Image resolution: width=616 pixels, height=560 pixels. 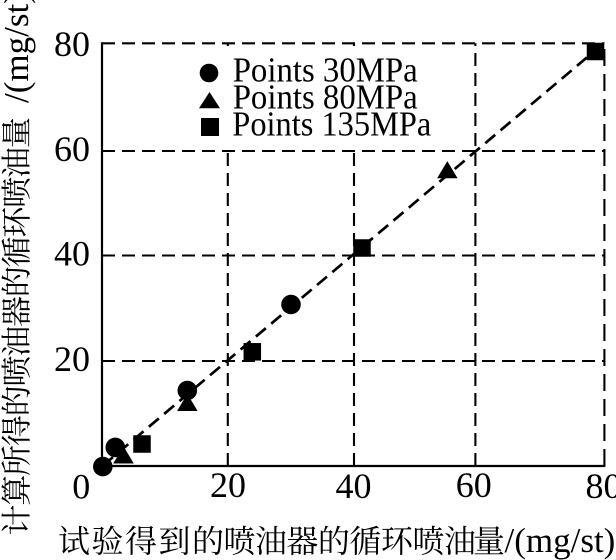 I want to click on svg-text: 0, so click(x=81, y=486).